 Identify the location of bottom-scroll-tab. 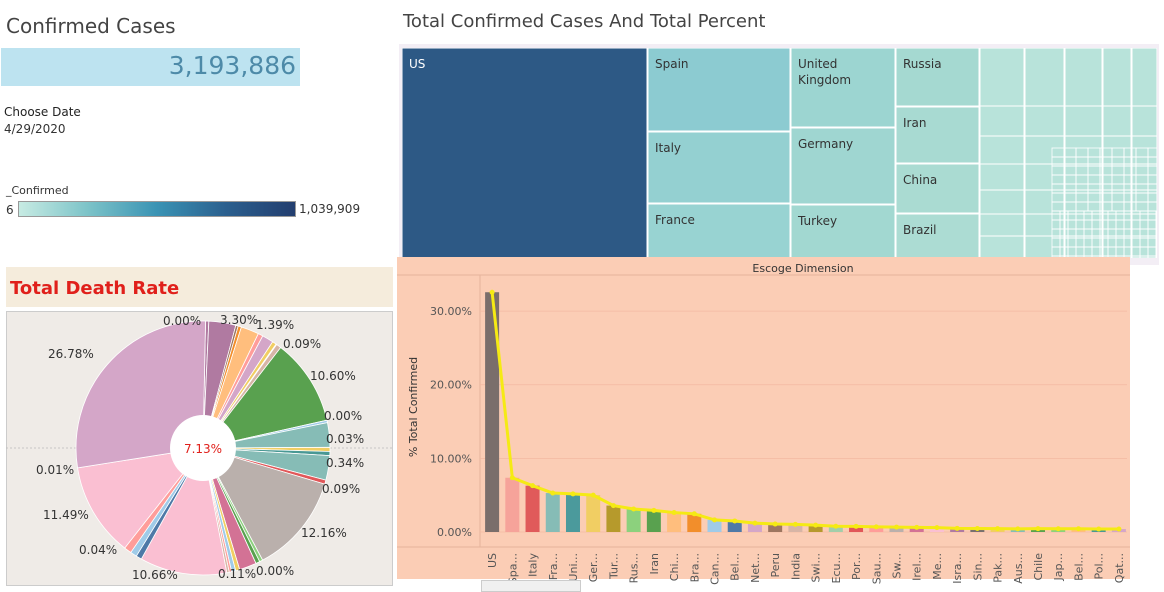
(531, 586).